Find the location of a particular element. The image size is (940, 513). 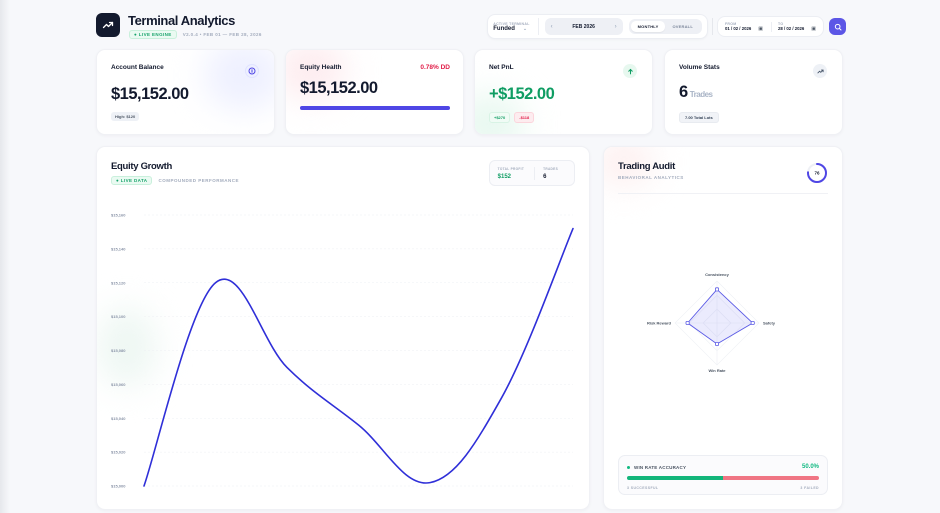

card-title: Account Balance is located at coordinates (137, 67).